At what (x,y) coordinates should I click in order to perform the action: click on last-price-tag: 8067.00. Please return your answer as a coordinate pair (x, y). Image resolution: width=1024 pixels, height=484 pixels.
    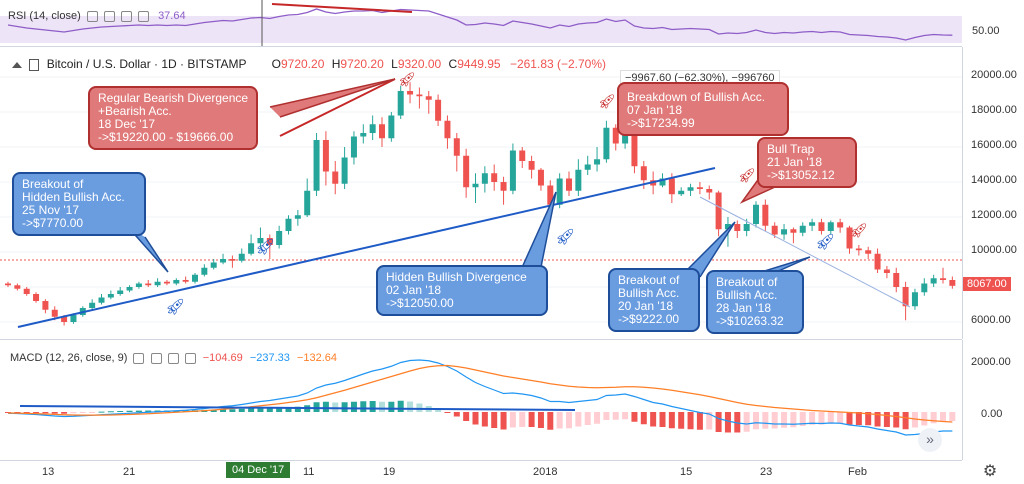
    Looking at the image, I should click on (987, 284).